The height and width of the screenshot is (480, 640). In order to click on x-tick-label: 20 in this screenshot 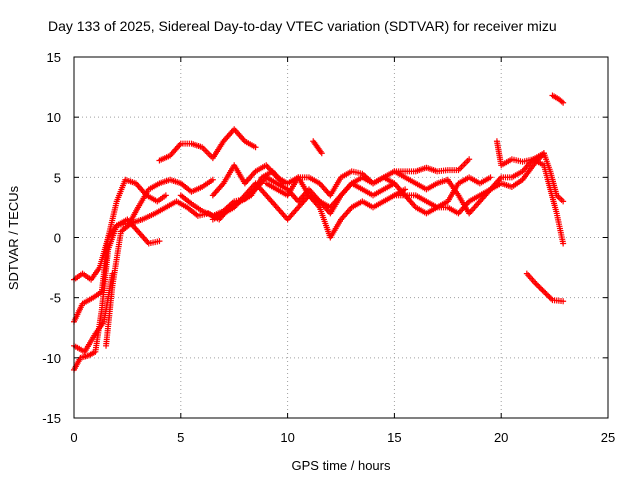, I will do `click(501, 437)`.